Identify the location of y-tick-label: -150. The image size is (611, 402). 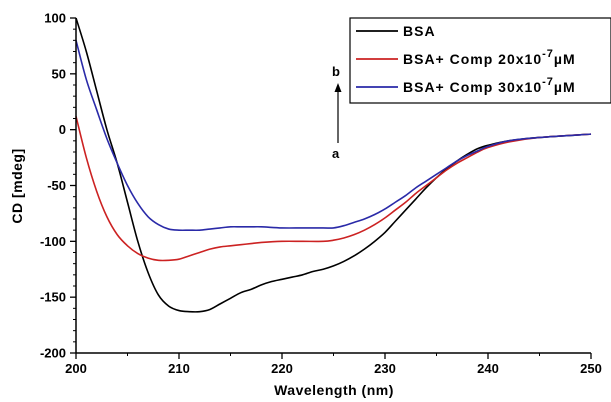
(53, 297).